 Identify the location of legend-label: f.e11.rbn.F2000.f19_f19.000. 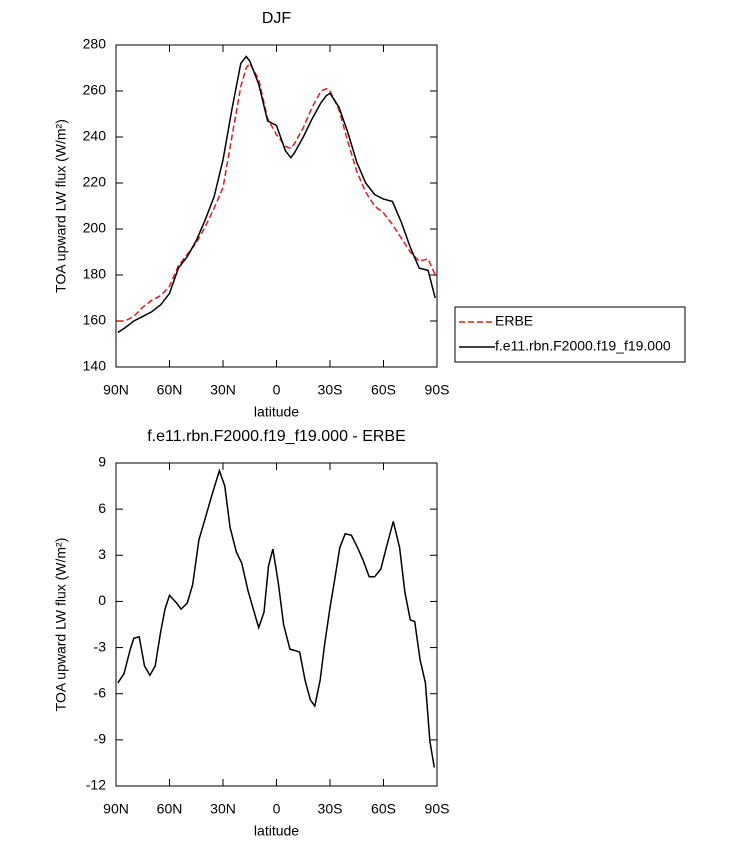
(583, 346).